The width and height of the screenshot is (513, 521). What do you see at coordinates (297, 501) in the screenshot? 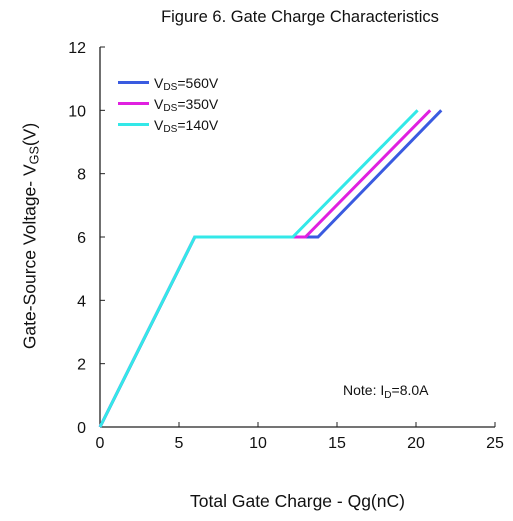
I see `x-axis-label: Total Gate Charge - Qg(nC)` at bounding box center [297, 501].